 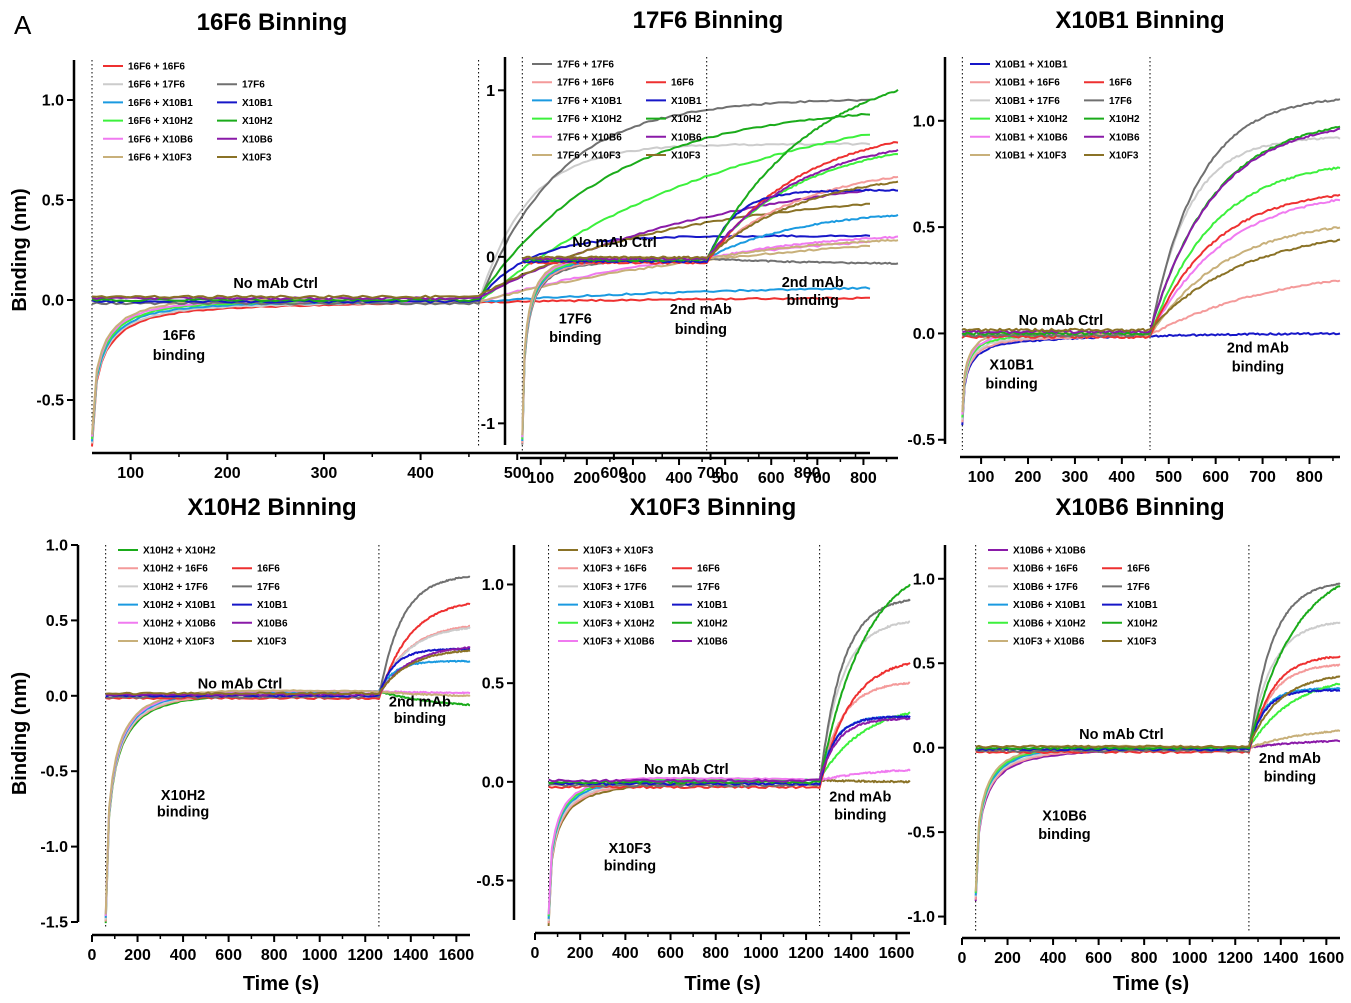 I want to click on legend-label: X10F3 + 17F6, so click(x=615, y=587).